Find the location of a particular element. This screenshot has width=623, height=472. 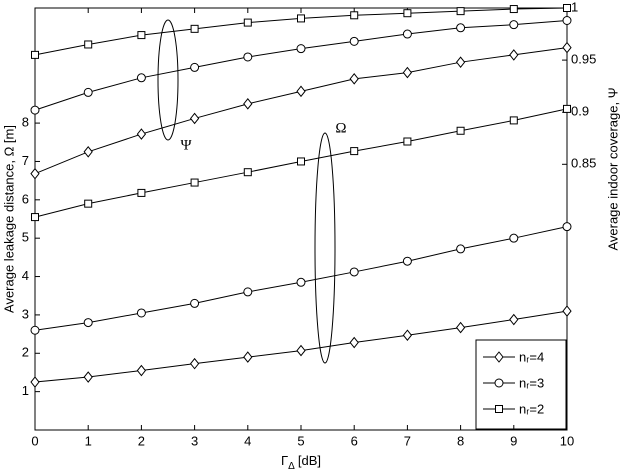

y-tick-label: 5 is located at coordinates (25, 237).